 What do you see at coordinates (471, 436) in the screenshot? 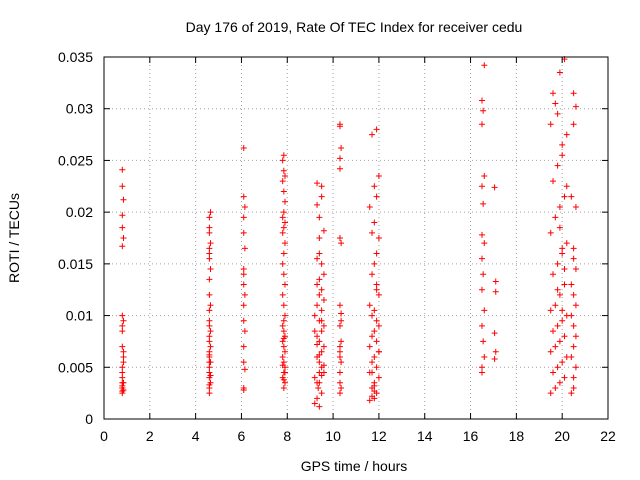
I see `x-tick-label: 16` at bounding box center [471, 436].